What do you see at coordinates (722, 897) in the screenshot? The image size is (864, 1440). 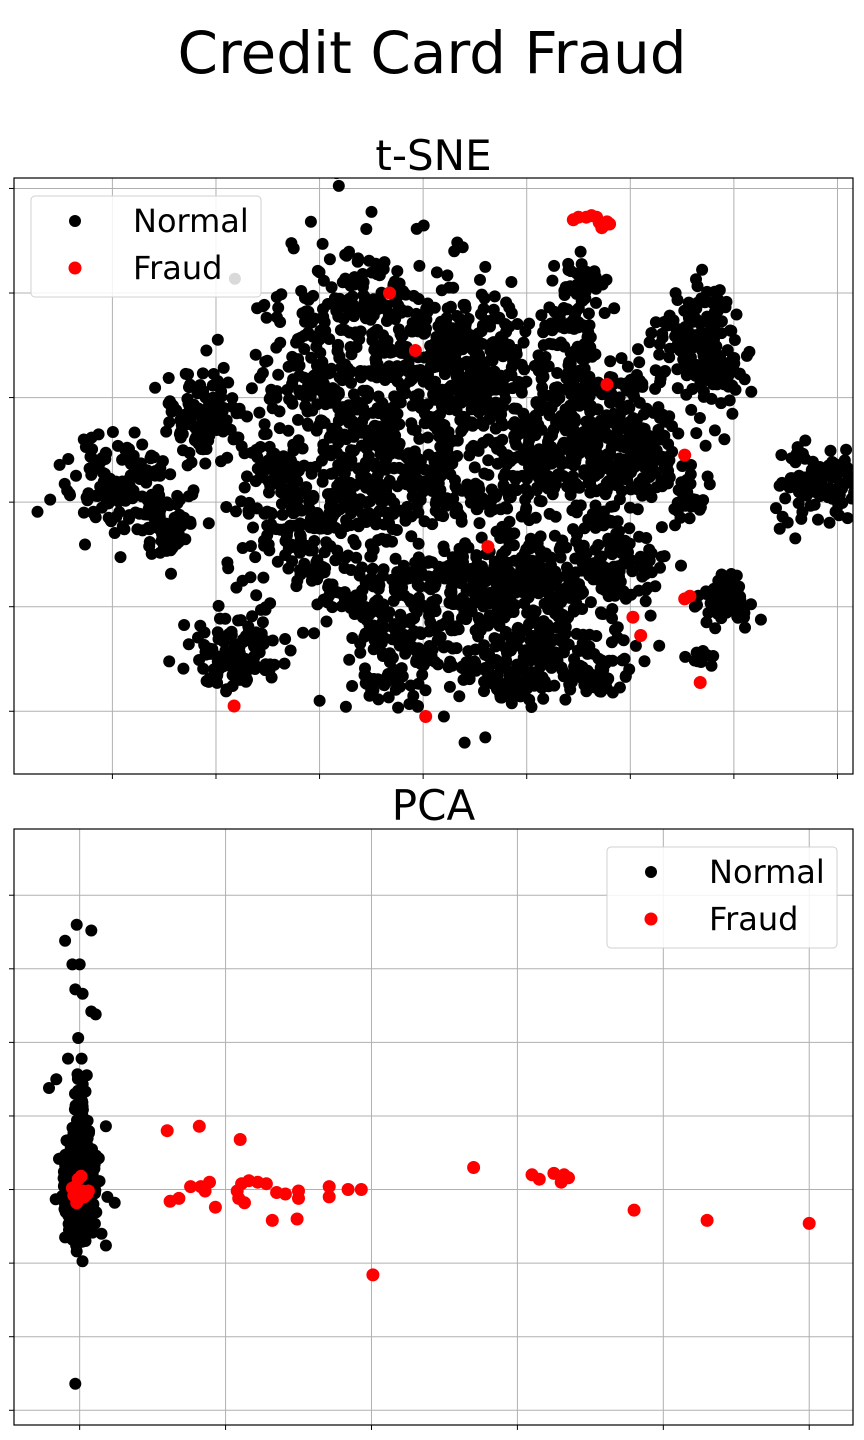 I see `legend-box` at bounding box center [722, 897].